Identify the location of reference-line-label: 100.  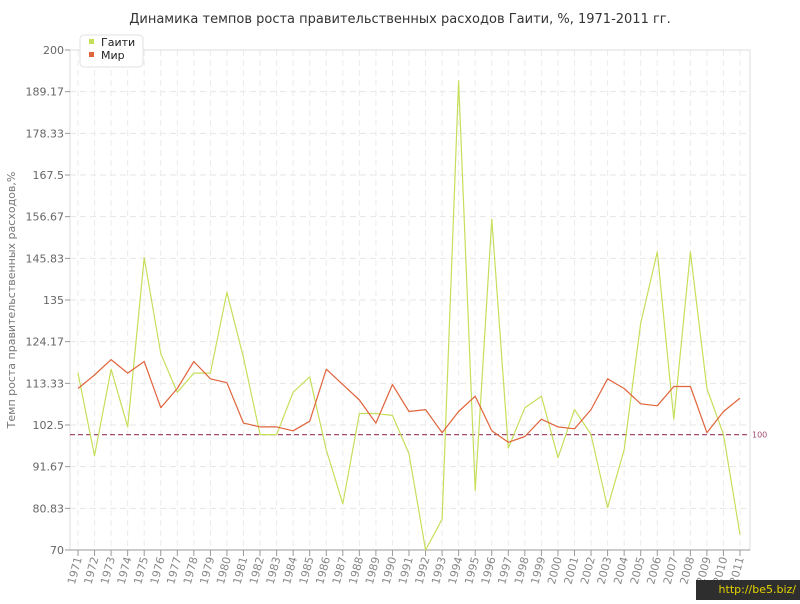
(759, 435).